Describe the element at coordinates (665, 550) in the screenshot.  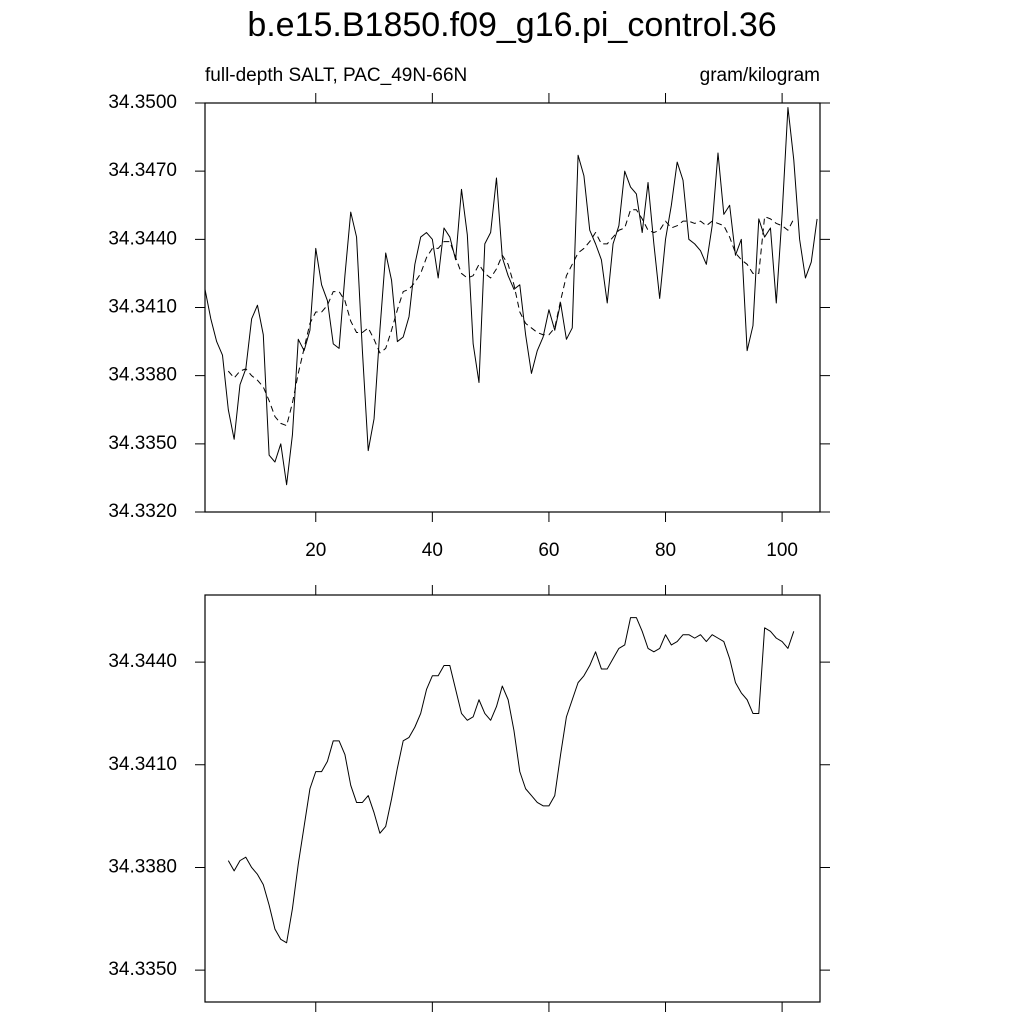
I see `x-tick-label: 80` at that location.